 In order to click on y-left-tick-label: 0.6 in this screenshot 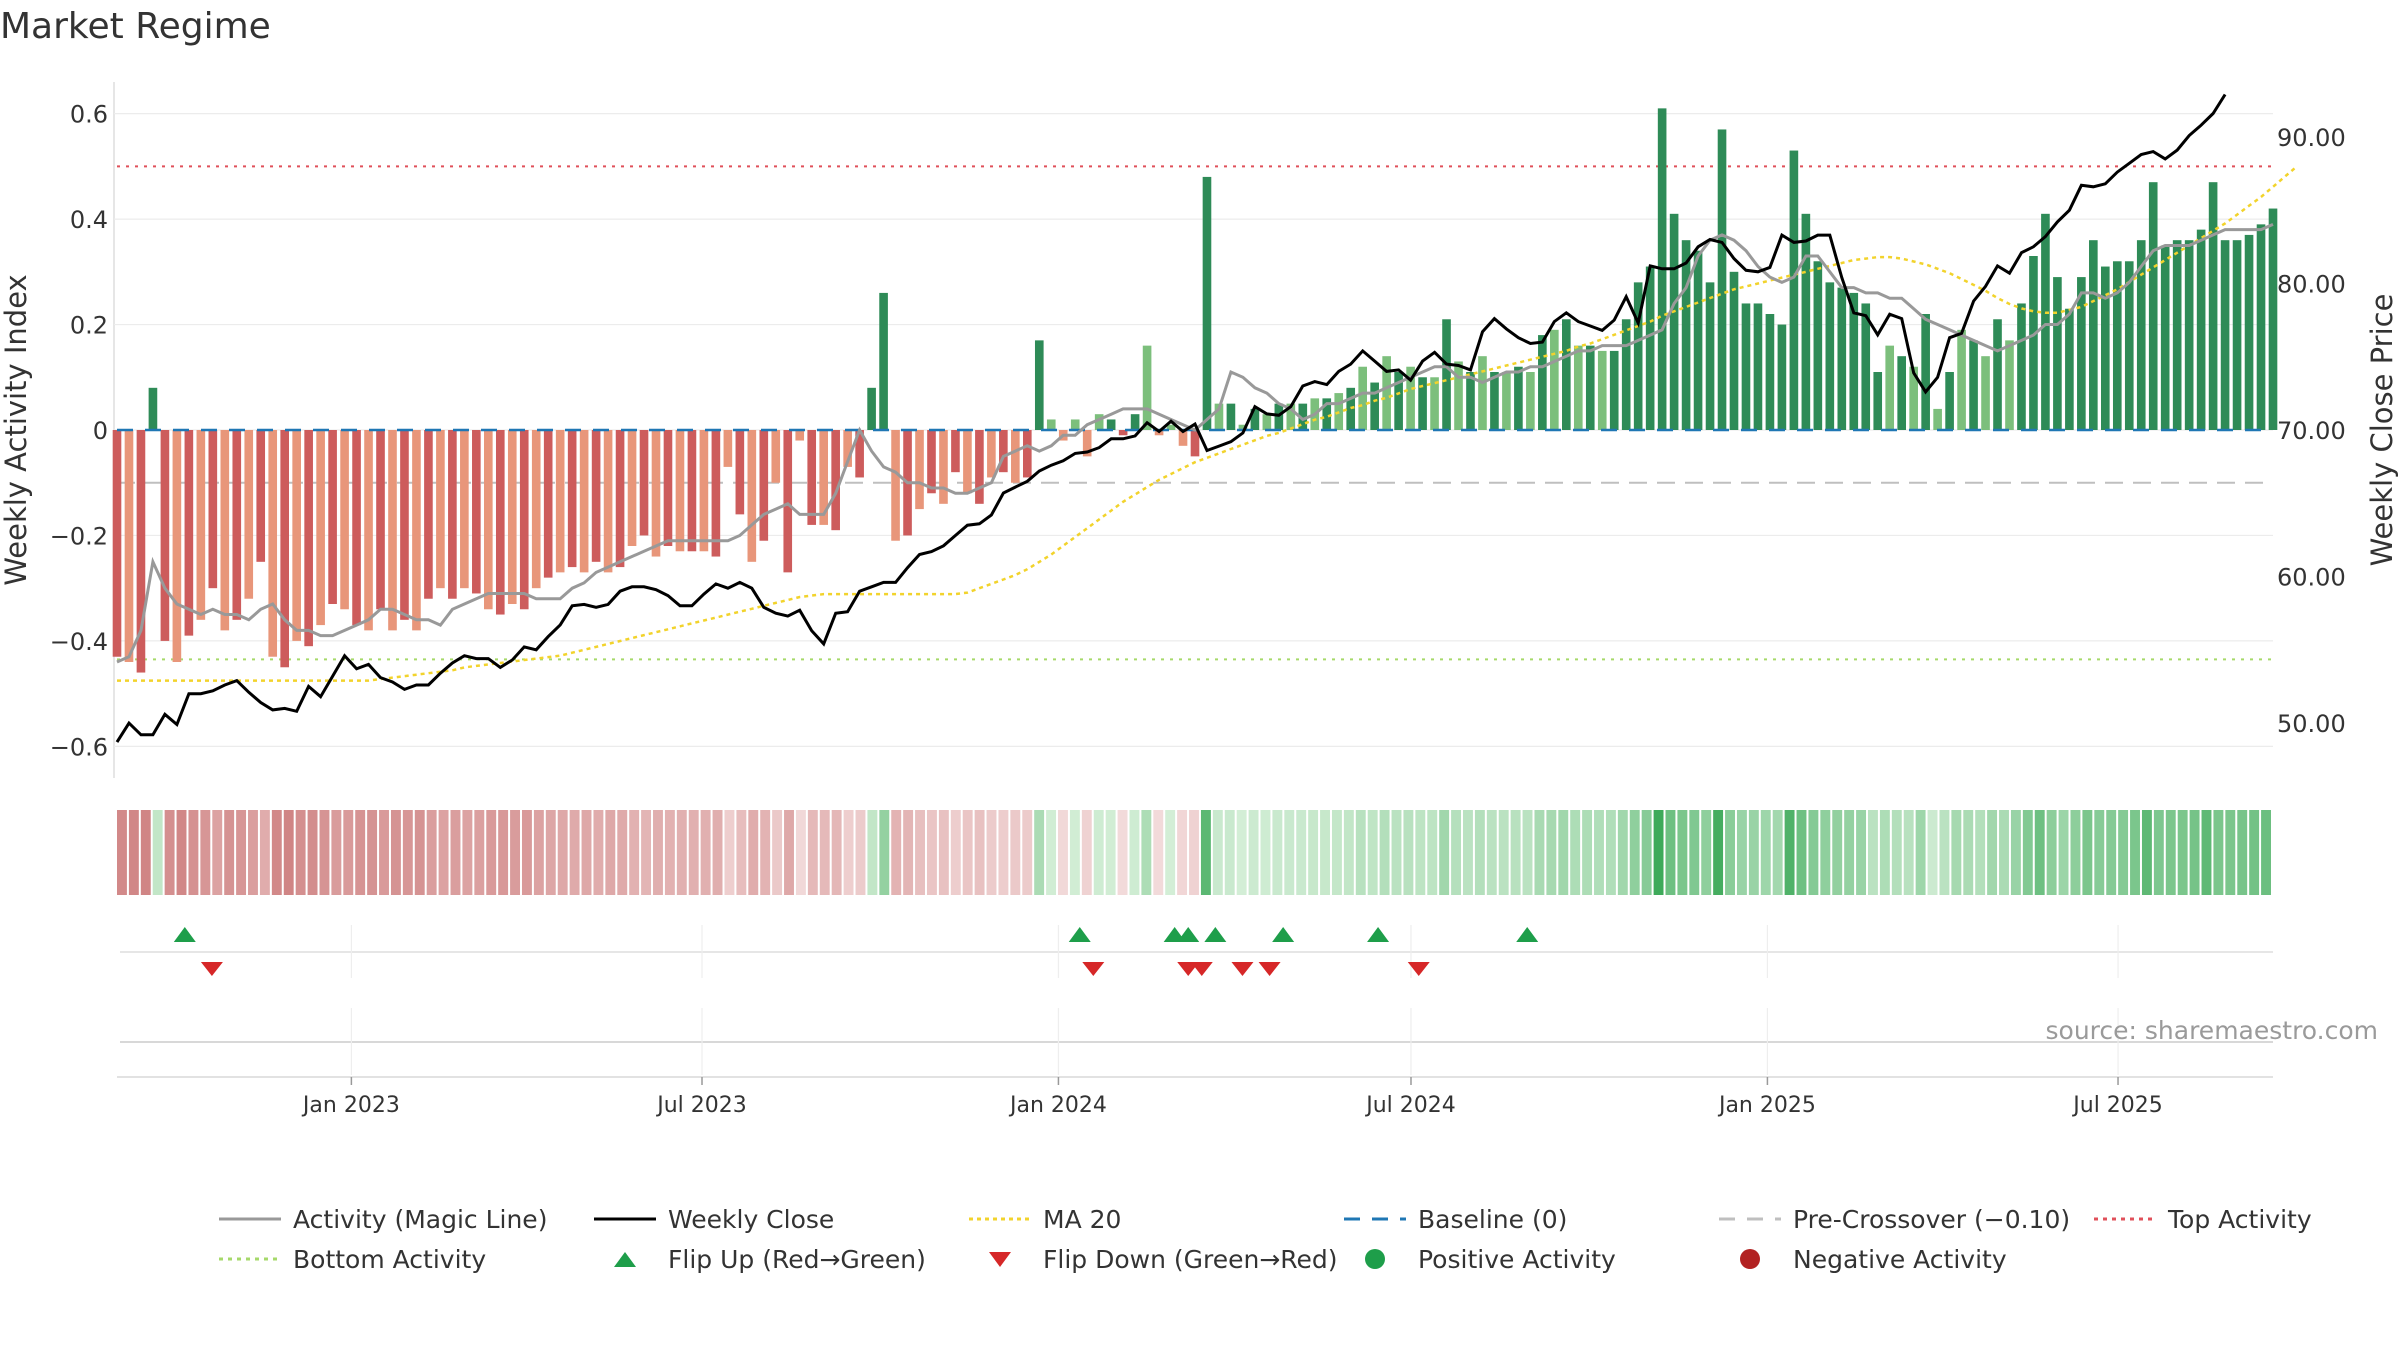, I will do `click(89, 115)`.